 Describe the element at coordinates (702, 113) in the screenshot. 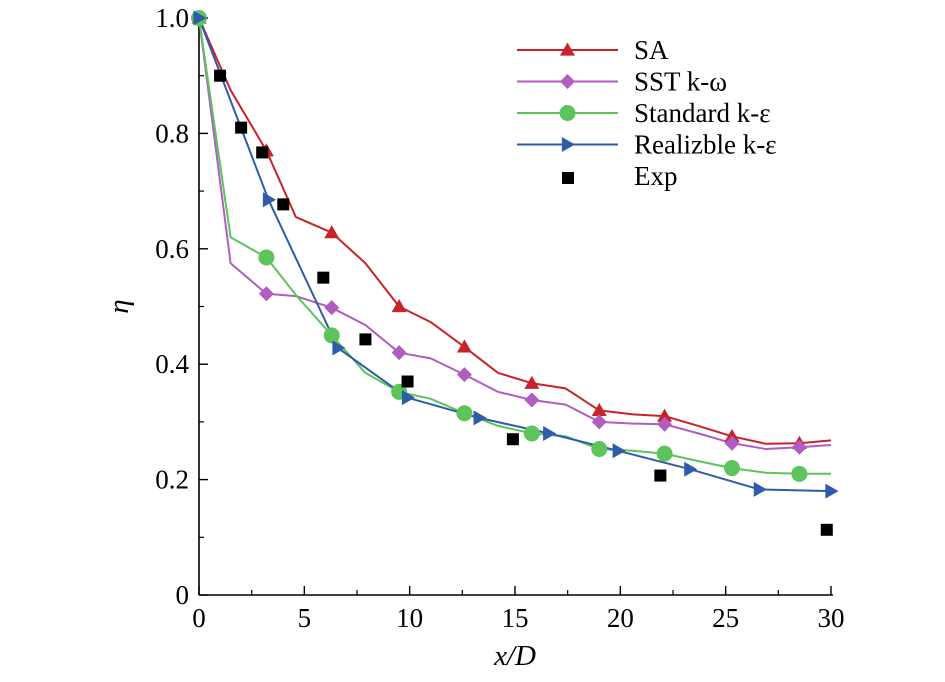

I see `legend-label: Standard k-ε` at that location.